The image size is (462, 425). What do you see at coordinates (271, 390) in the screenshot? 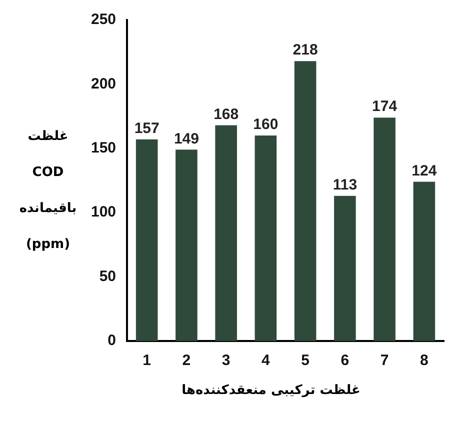
I see `x-axis-title: غلظت ترکیبی منعقدکننده‌ها` at bounding box center [271, 390].